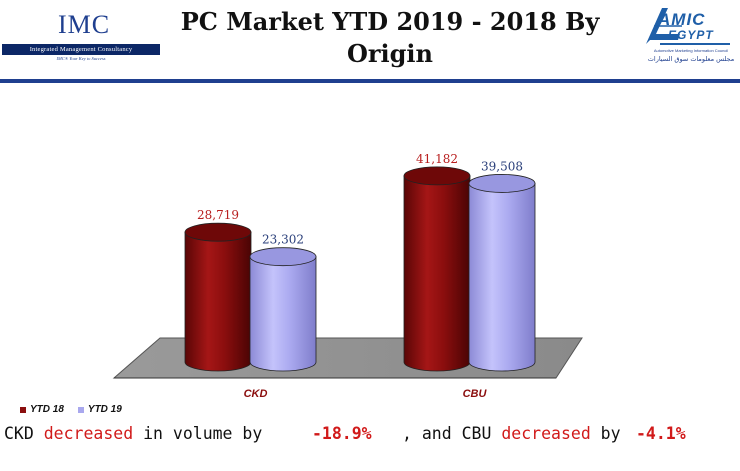 Image resolution: width=740 pixels, height=471 pixels. What do you see at coordinates (682, 19) in the screenshot?
I see `amic-logo-word: AMIC` at bounding box center [682, 19].